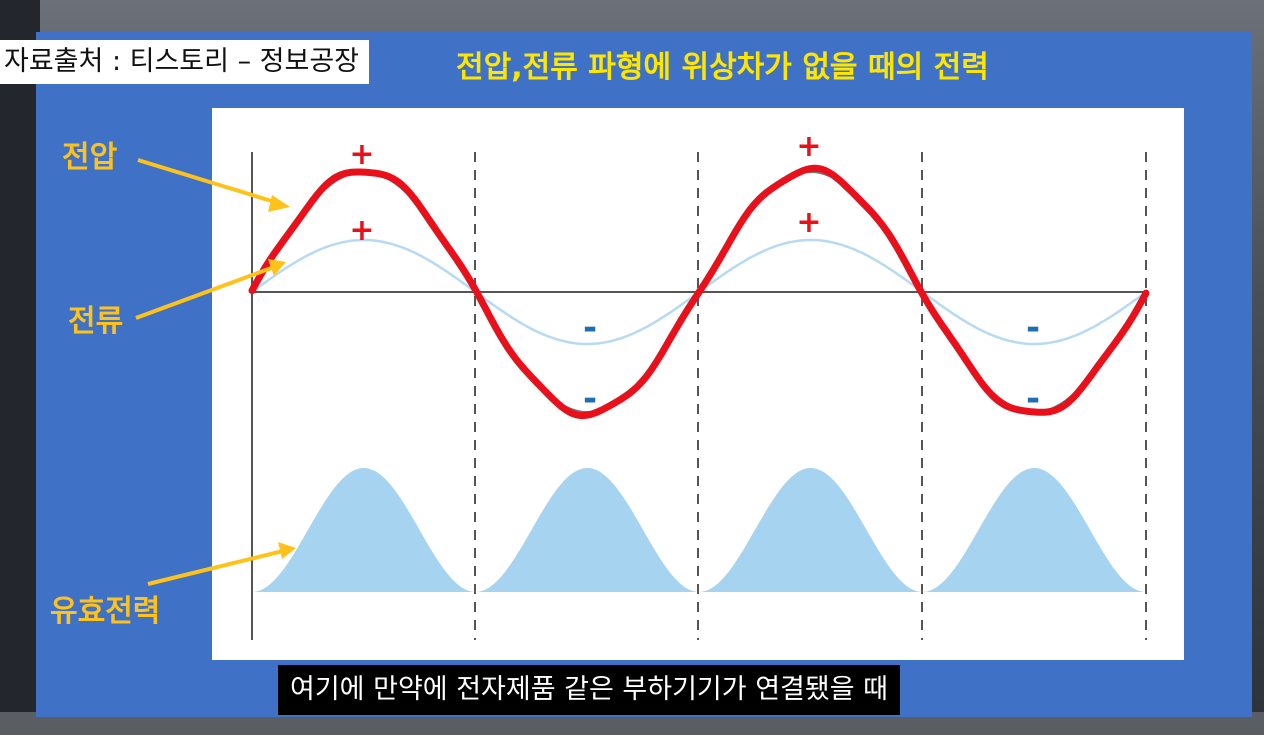  What do you see at coordinates (213, 185) in the screenshot?
I see `voltage-pointer-arrow` at bounding box center [213, 185].